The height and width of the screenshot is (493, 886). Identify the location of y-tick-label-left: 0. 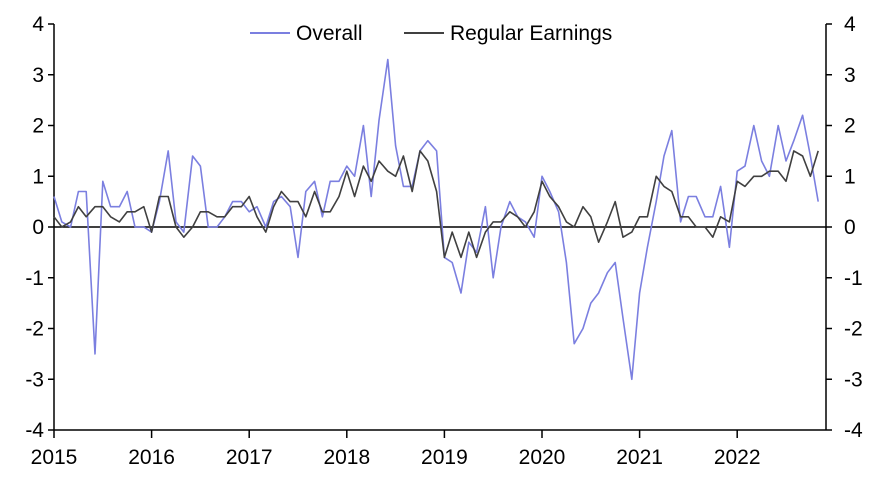
(38, 227).